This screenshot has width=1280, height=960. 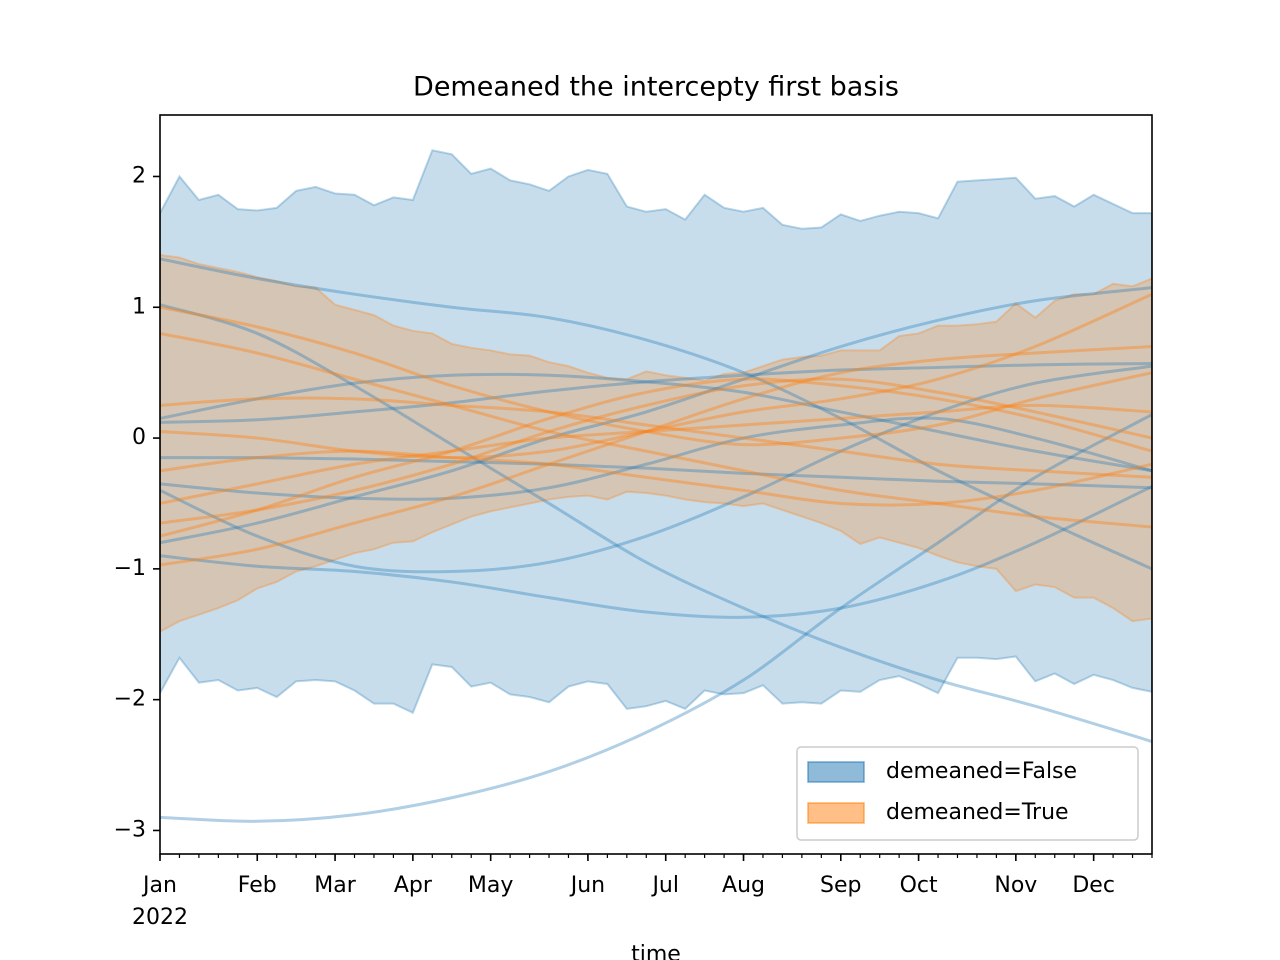 I want to click on legend-frame, so click(x=967, y=793).